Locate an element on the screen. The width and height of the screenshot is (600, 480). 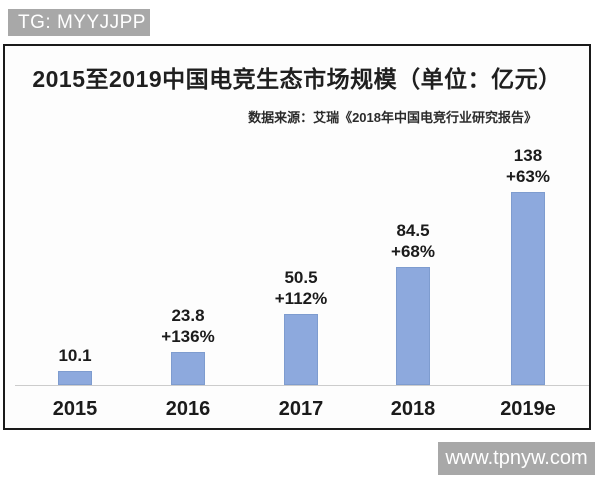
x-axis-label-2017: 2017 is located at coordinates (301, 409).